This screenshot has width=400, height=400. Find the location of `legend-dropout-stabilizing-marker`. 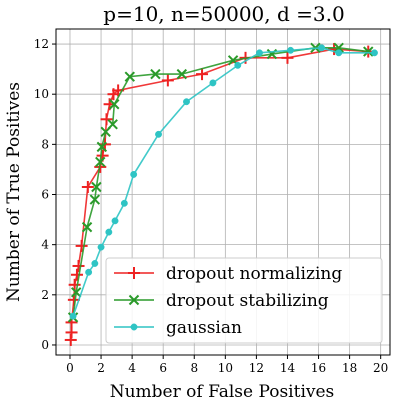

legend-dropout-stabilizing-marker is located at coordinates (134, 300).